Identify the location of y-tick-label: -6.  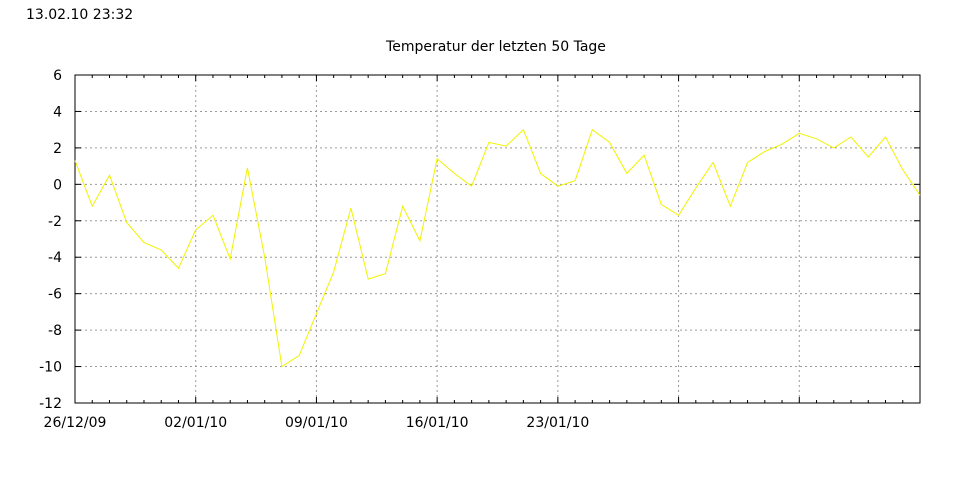
(55, 295).